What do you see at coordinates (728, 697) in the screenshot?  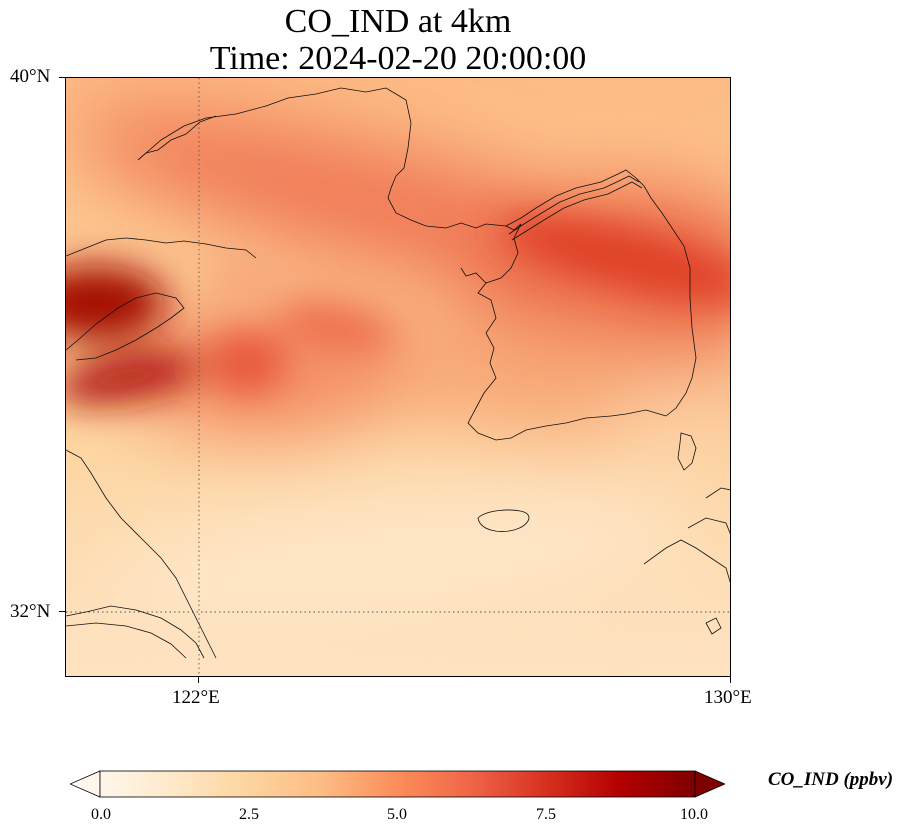 I see `lon-label-130: 130°E` at bounding box center [728, 697].